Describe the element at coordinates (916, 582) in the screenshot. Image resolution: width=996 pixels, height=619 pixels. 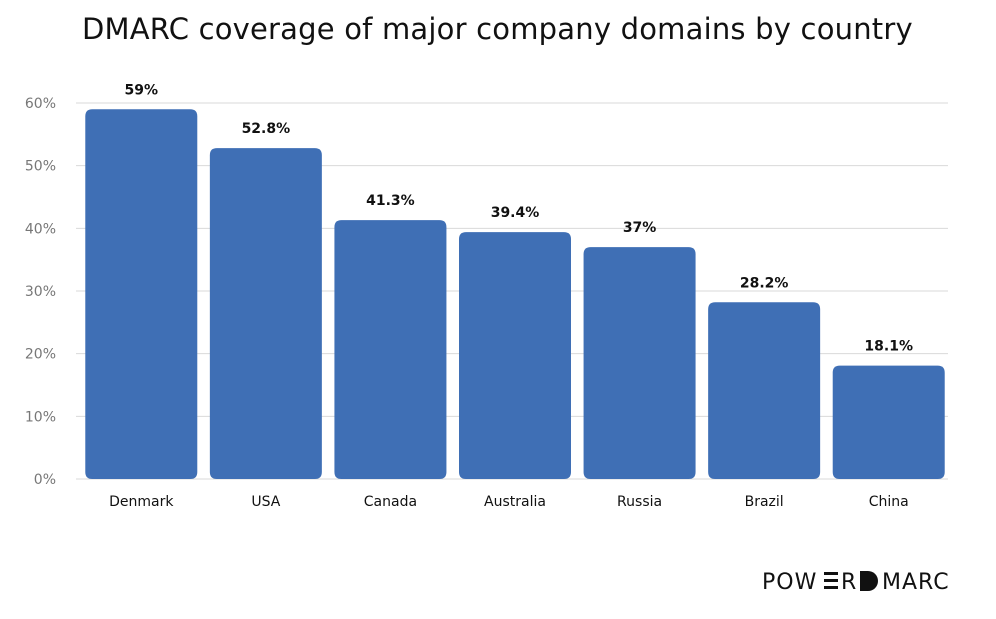
I see `svg-text: MARC` at that location.